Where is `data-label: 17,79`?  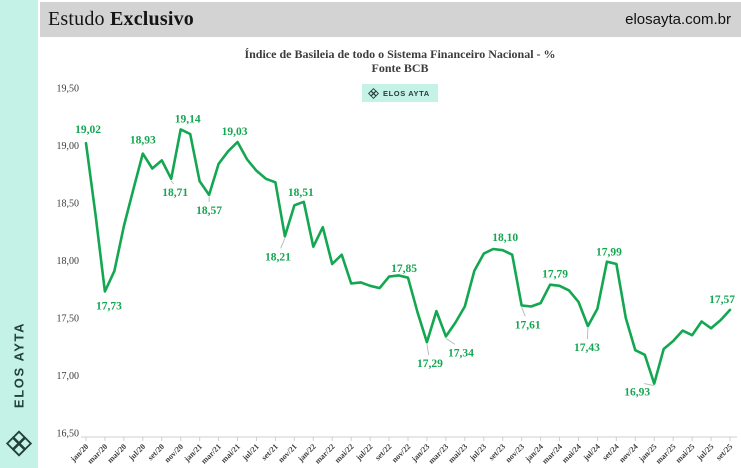
data-label: 17,79 is located at coordinates (555, 275).